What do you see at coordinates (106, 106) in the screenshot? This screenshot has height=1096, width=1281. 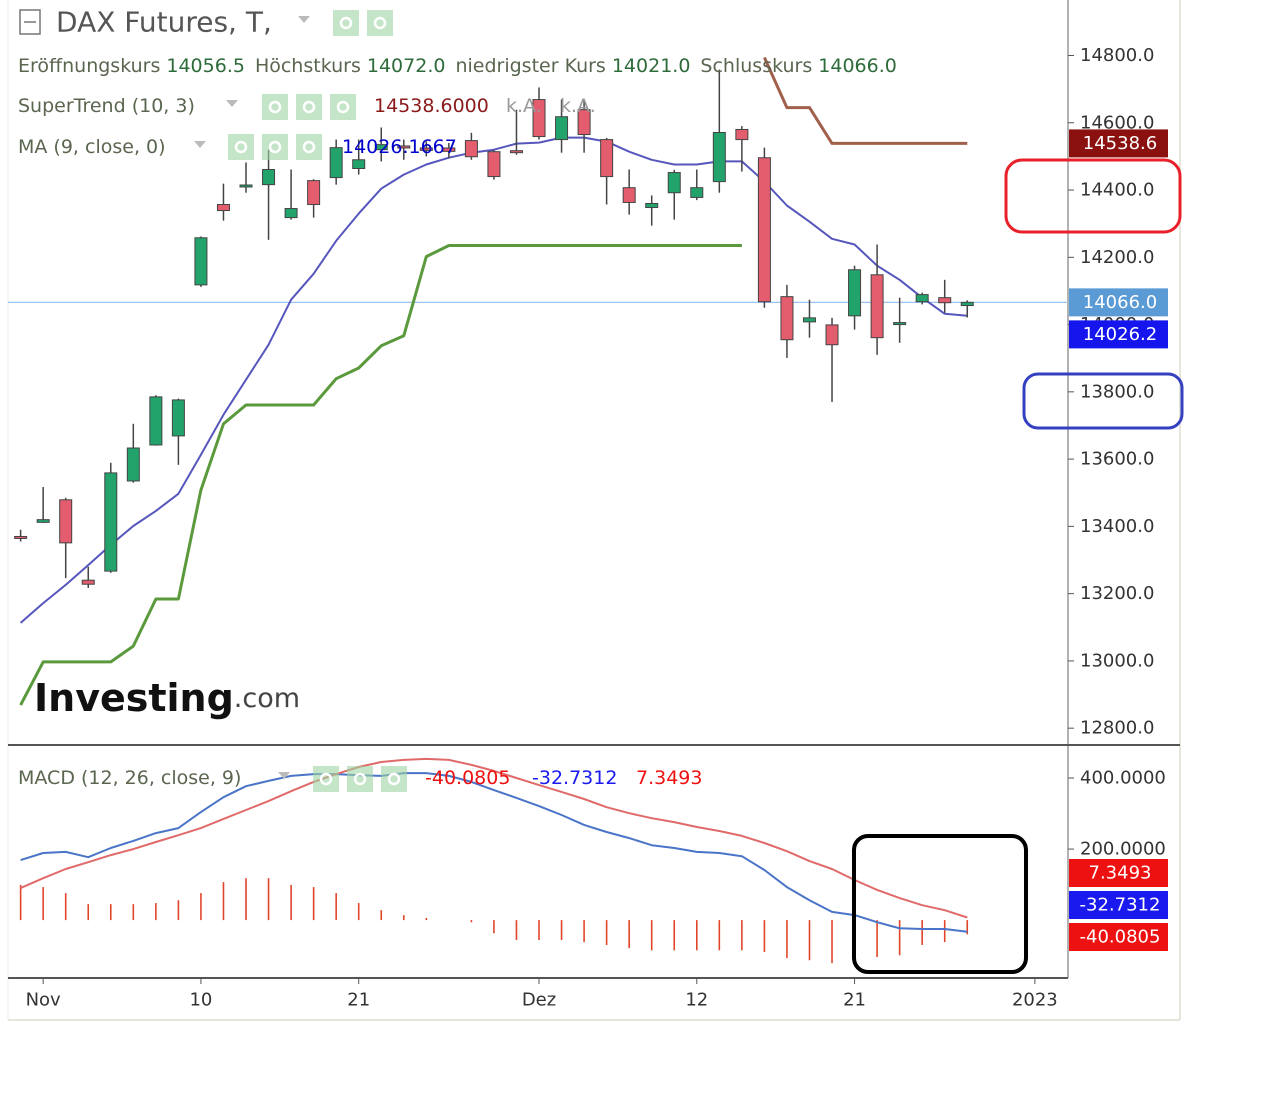 I see `indicator-name: SuperTrend (10, 3)` at bounding box center [106, 106].